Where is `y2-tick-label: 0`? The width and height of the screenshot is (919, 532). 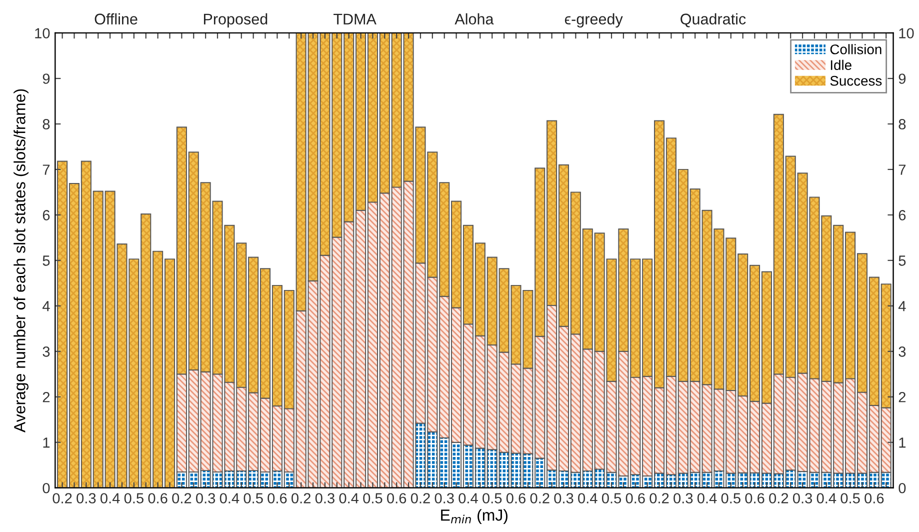
y2-tick-label: 0 is located at coordinates (902, 488).